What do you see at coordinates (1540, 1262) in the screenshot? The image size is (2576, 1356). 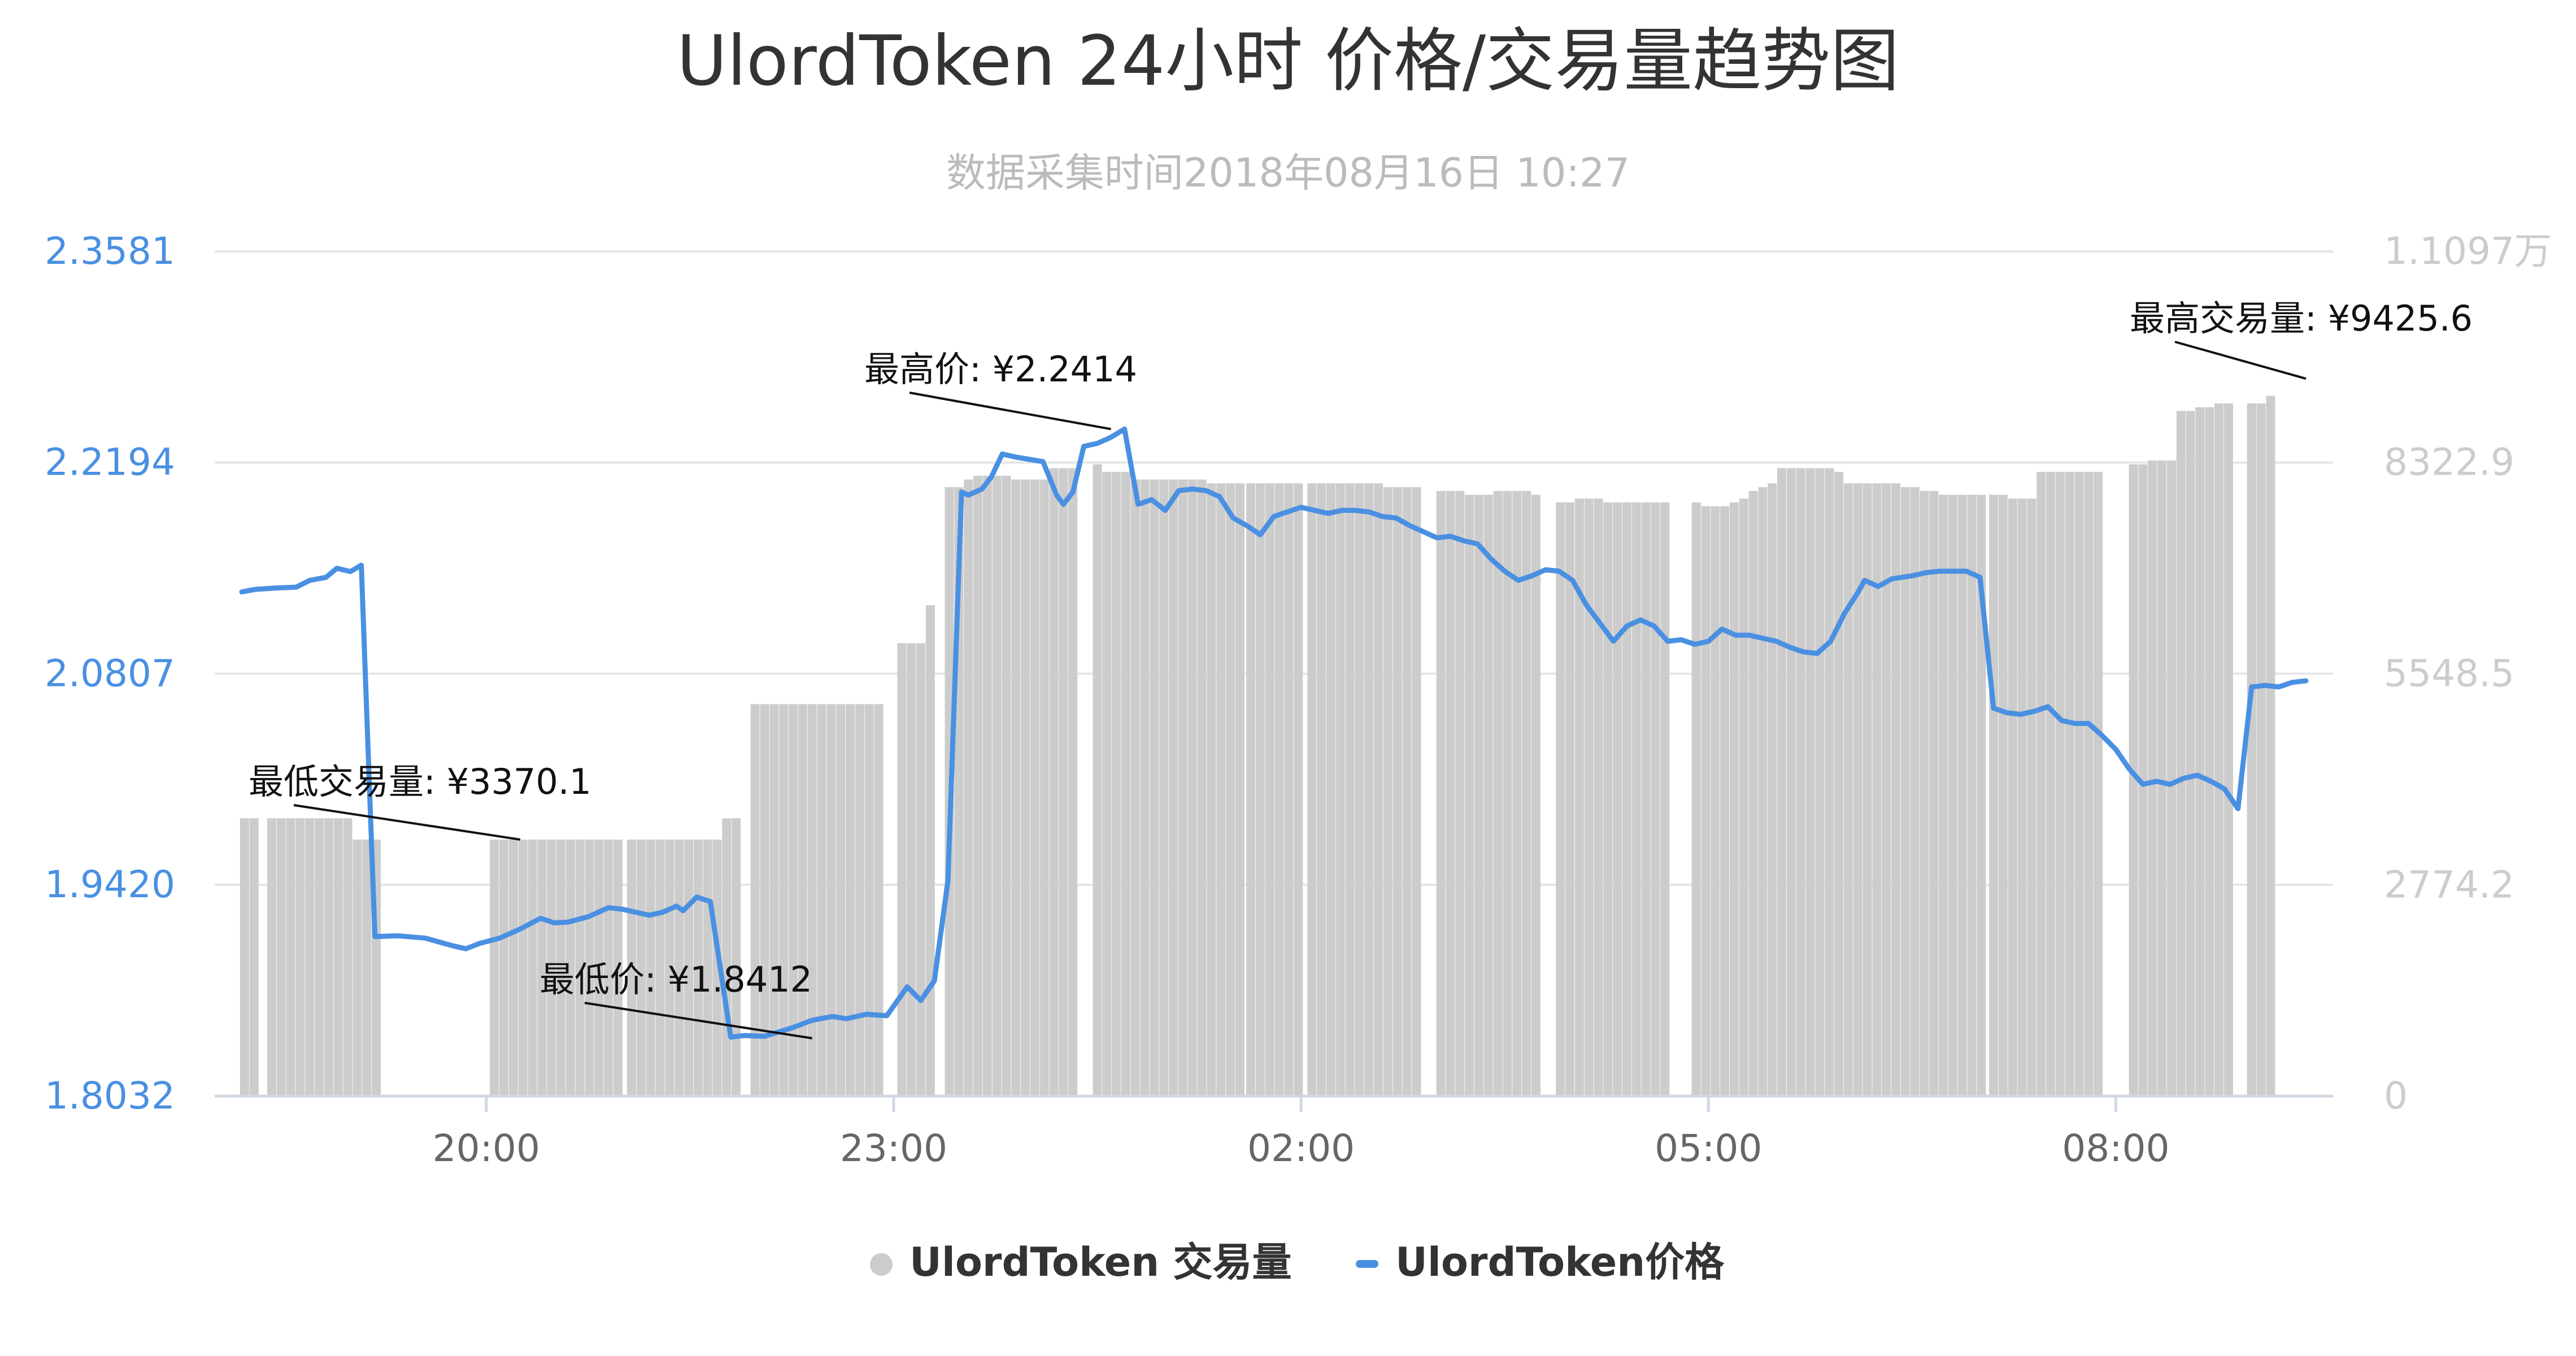 I see `legend-item-price: UlordToken价格` at bounding box center [1540, 1262].